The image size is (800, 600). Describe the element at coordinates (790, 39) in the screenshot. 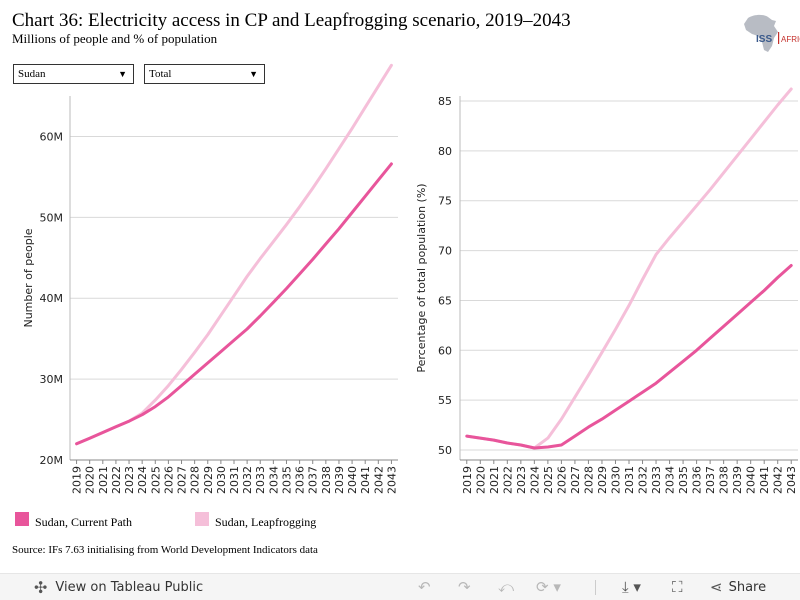

I see `logo-text-secondary: AFRICA` at that location.